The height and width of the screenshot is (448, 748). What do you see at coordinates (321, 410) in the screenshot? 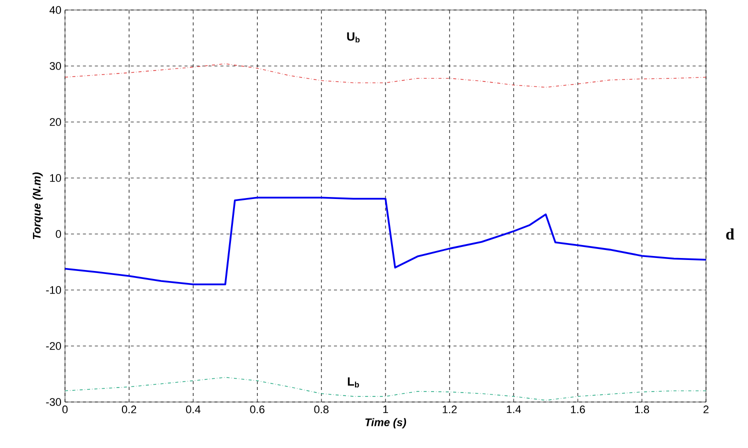
I see `x-tick-label: 0.8` at bounding box center [321, 410].